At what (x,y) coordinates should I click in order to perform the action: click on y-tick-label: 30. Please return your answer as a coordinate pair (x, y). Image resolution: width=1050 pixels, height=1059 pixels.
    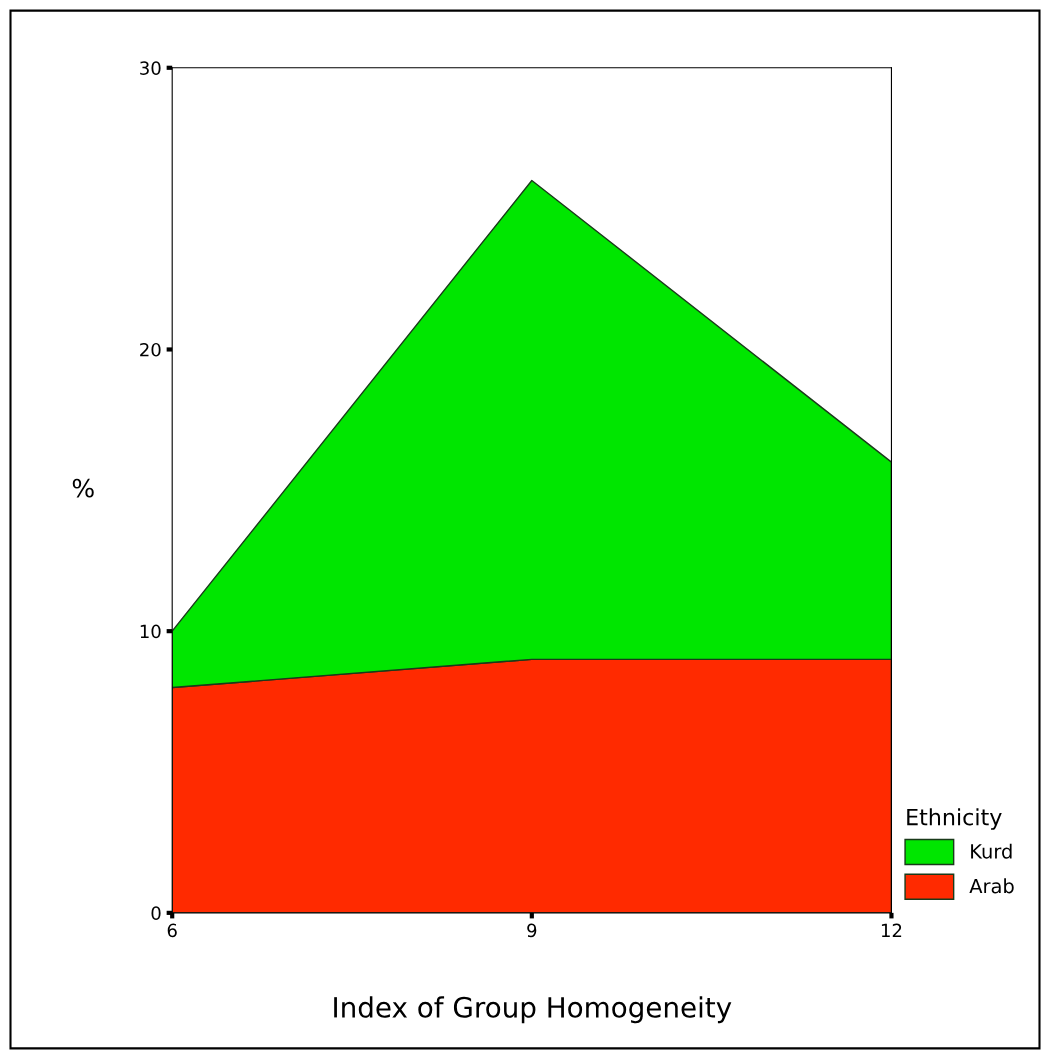
    Looking at the image, I should click on (150, 68).